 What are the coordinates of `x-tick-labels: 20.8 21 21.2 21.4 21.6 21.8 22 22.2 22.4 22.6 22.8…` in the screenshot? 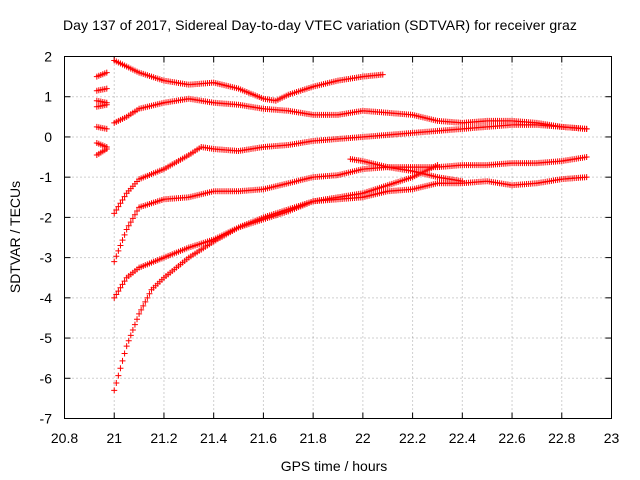 It's located at (335, 438).